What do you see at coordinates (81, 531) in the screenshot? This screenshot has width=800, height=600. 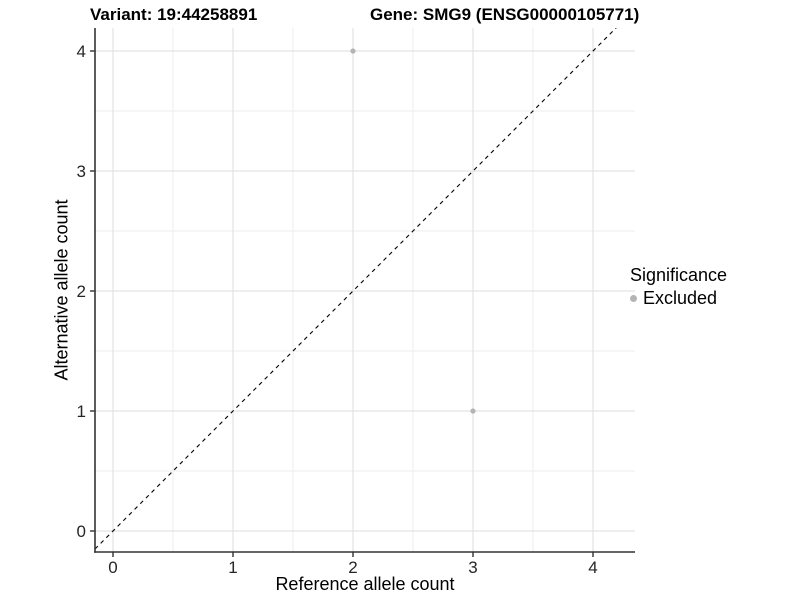 I see `y-tick-label: 0` at bounding box center [81, 531].